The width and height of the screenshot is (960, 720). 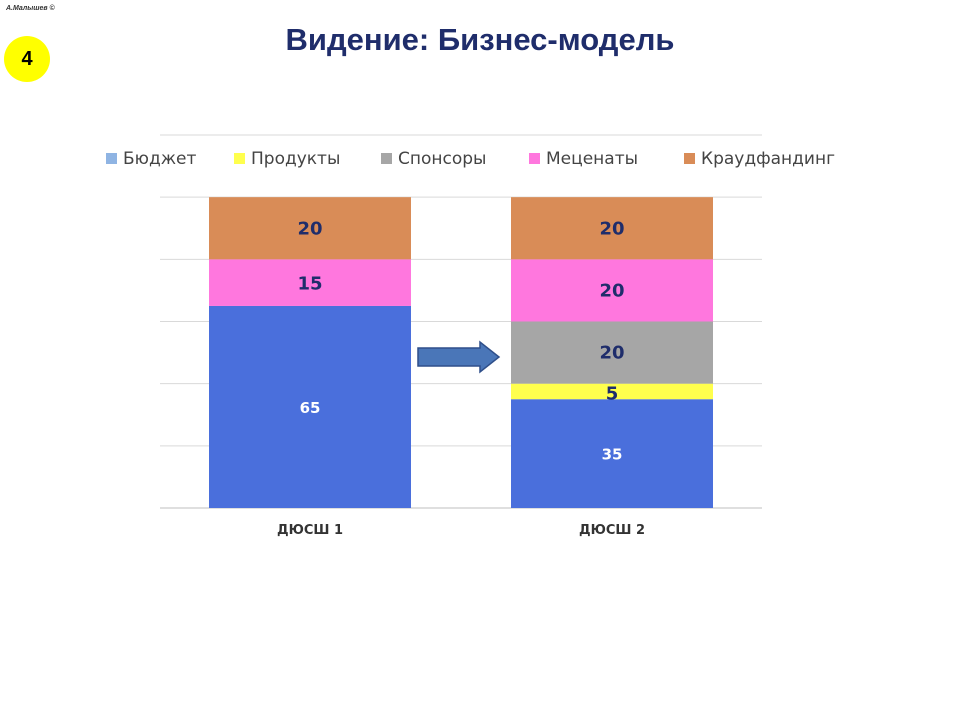 What do you see at coordinates (30, 8) in the screenshot?
I see `author-credit: А.Малышев ©` at bounding box center [30, 8].